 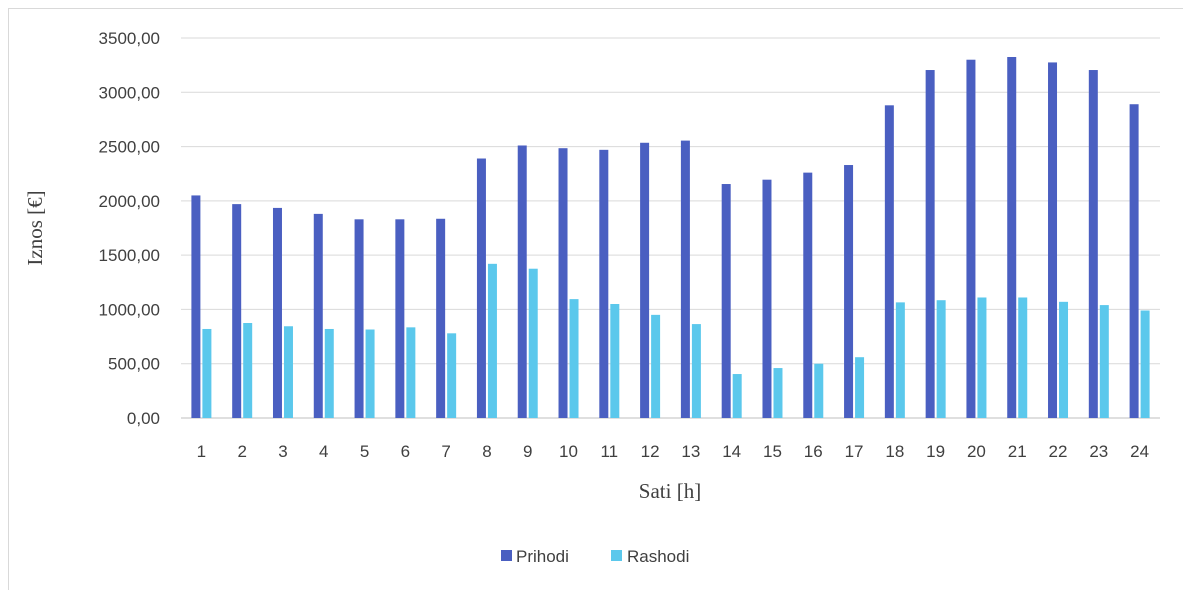 I want to click on y-tick-label: 2000,00, so click(x=129, y=201).